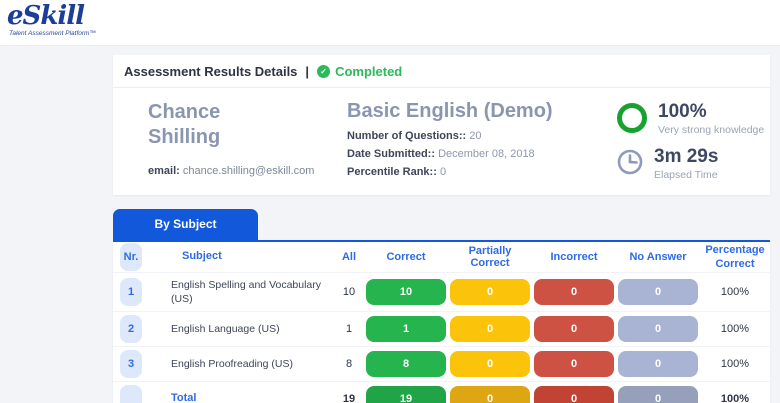 This screenshot has width=780, height=403. What do you see at coordinates (686, 174) in the screenshot?
I see `elapsed-time-label: Elapsed Time` at bounding box center [686, 174].